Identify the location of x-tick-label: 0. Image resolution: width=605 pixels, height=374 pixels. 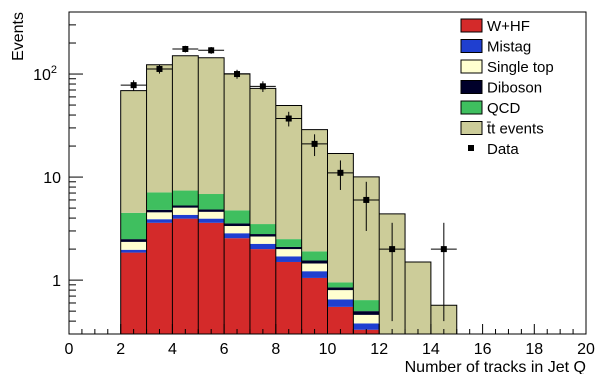
(69, 349).